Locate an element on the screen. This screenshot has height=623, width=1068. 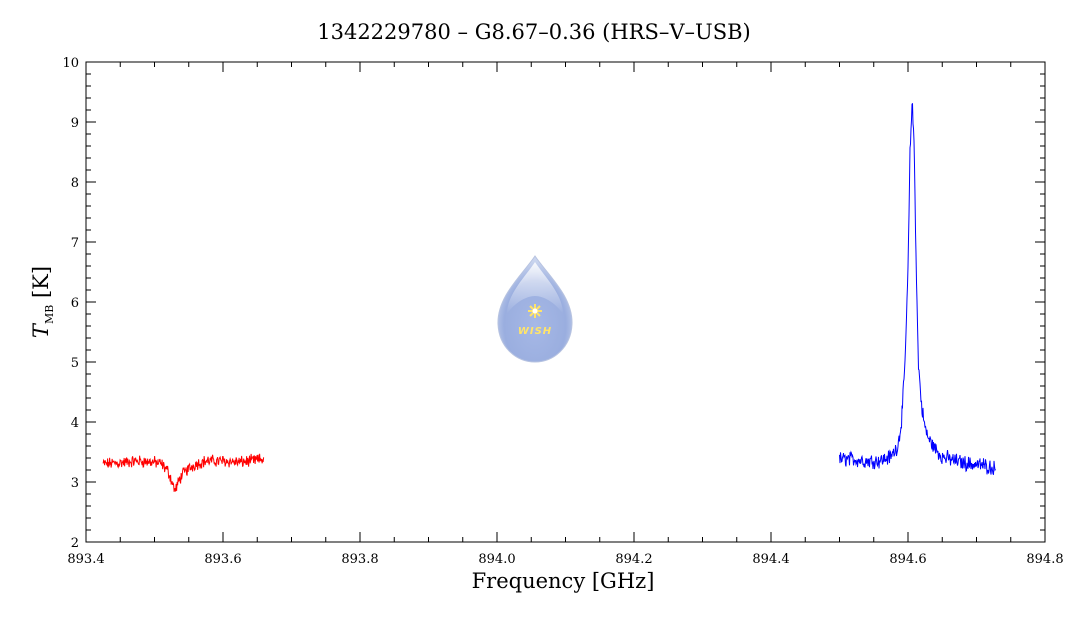
x-tick-label: 893.6 is located at coordinates (222, 559).